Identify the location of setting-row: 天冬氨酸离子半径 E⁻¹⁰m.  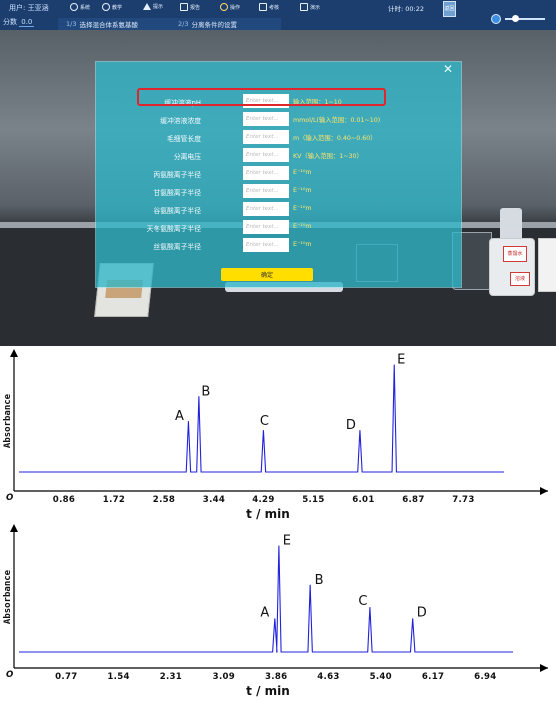
(278, 227).